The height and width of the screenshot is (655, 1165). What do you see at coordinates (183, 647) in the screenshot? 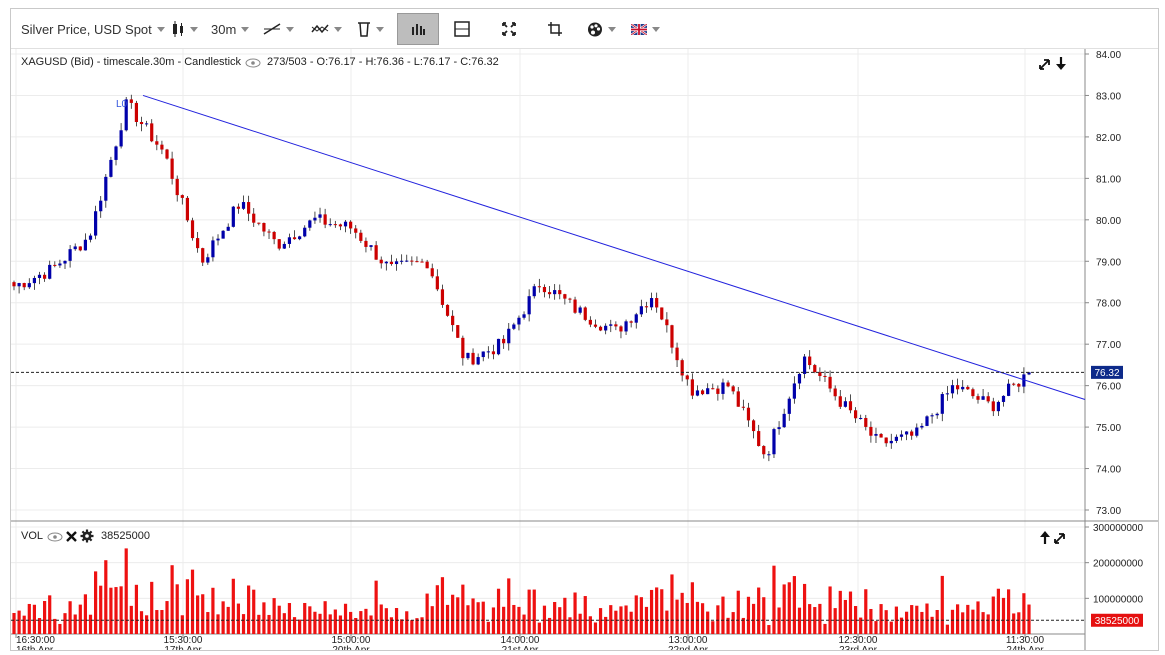
I see `x-tick-date: 17th Apr` at bounding box center [183, 647].